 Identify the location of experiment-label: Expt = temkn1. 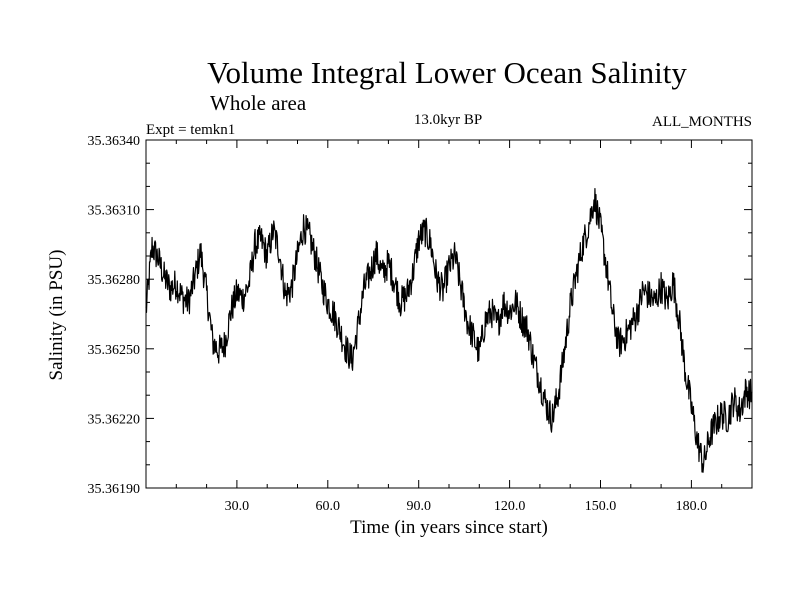
(190, 130).